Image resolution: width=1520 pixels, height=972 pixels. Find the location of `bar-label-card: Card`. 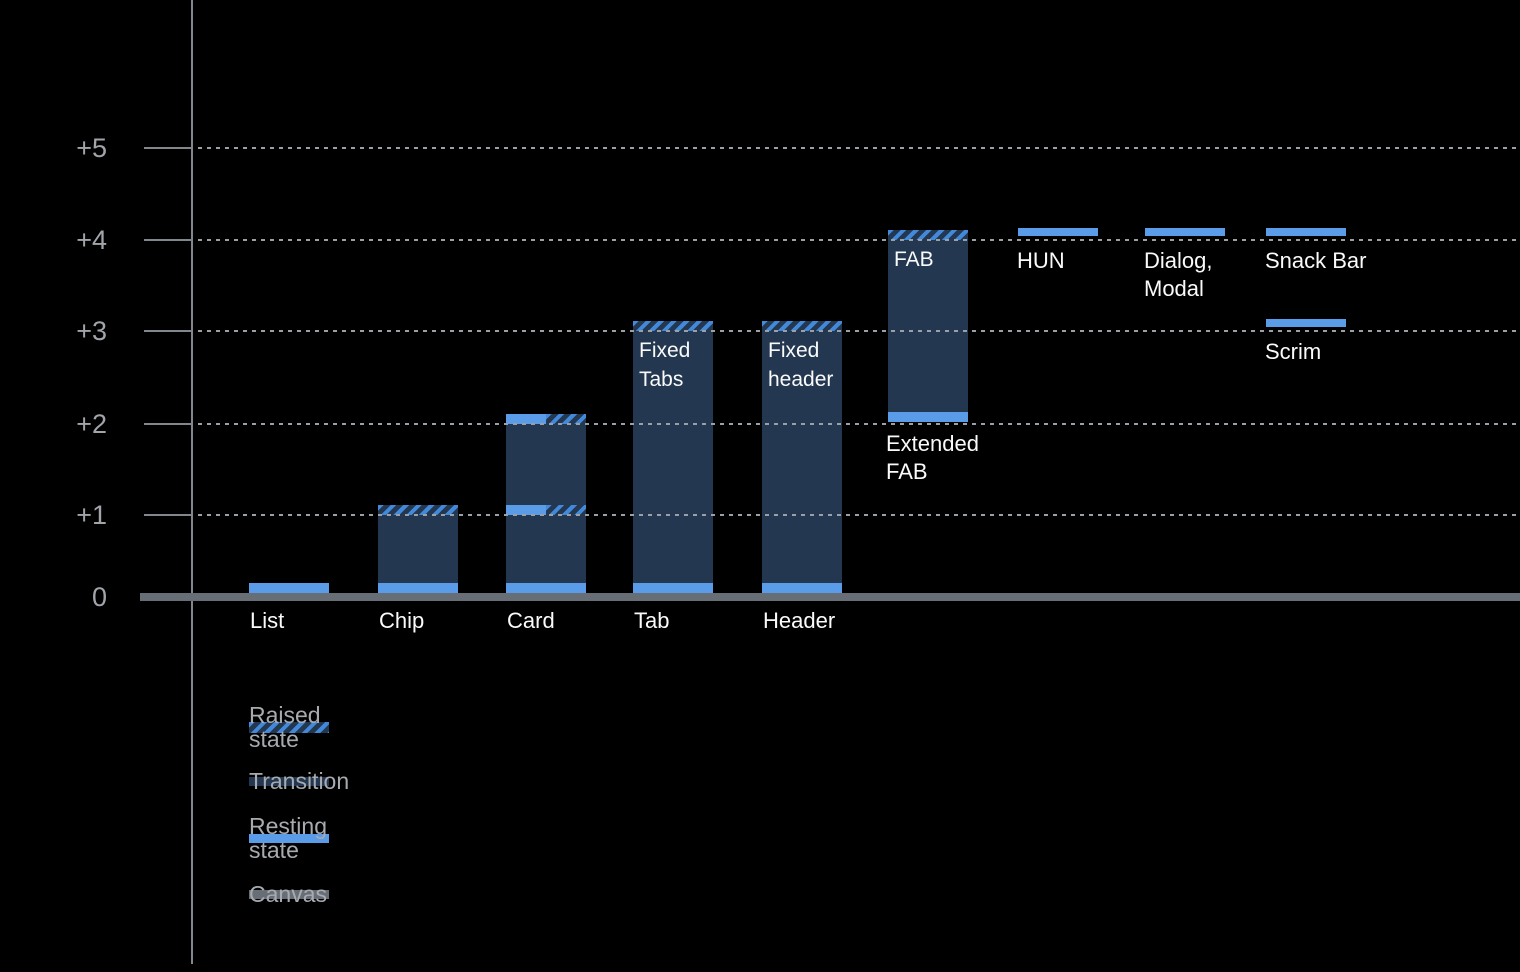

bar-label-card: Card is located at coordinates (531, 620).